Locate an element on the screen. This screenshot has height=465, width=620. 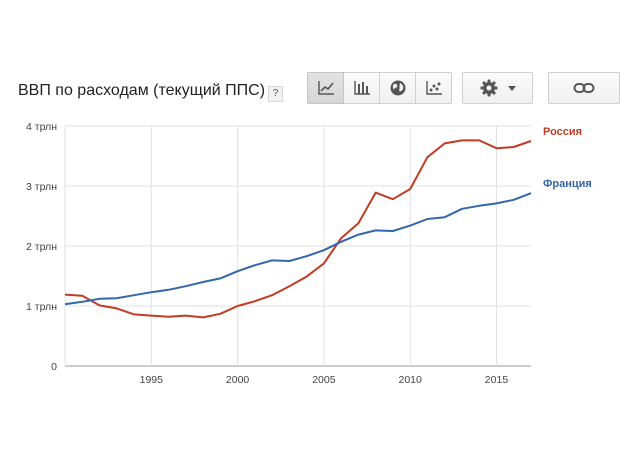
x-tick-label: 2015 is located at coordinates (497, 380).